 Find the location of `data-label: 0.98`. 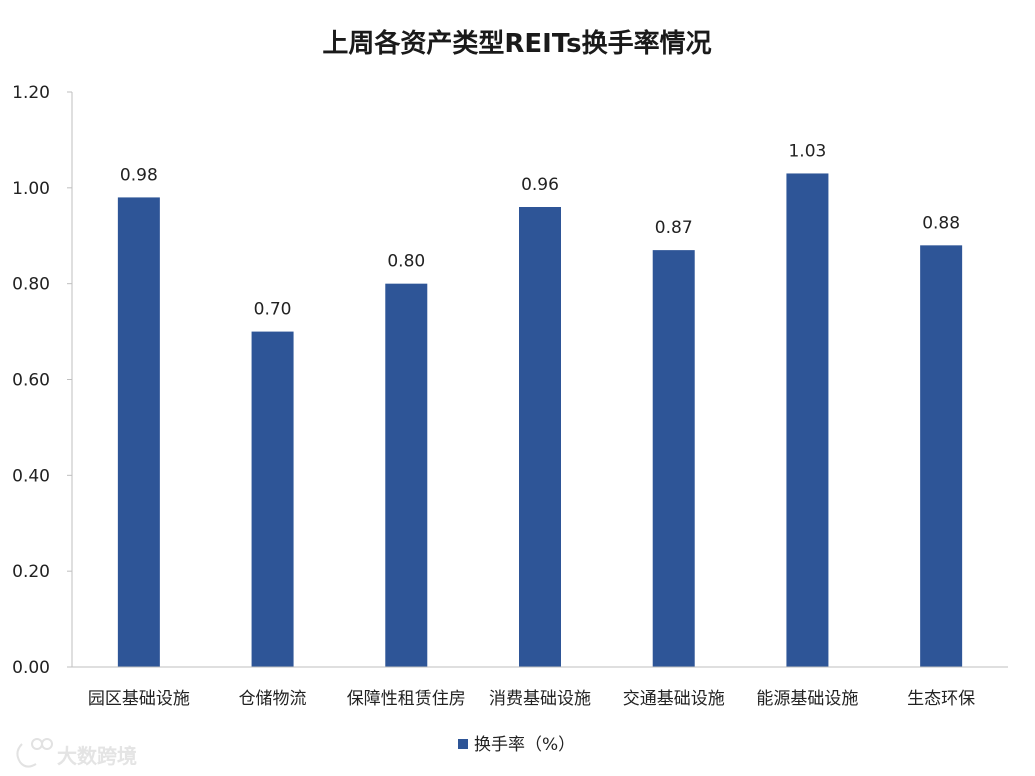

data-label: 0.98 is located at coordinates (139, 175).